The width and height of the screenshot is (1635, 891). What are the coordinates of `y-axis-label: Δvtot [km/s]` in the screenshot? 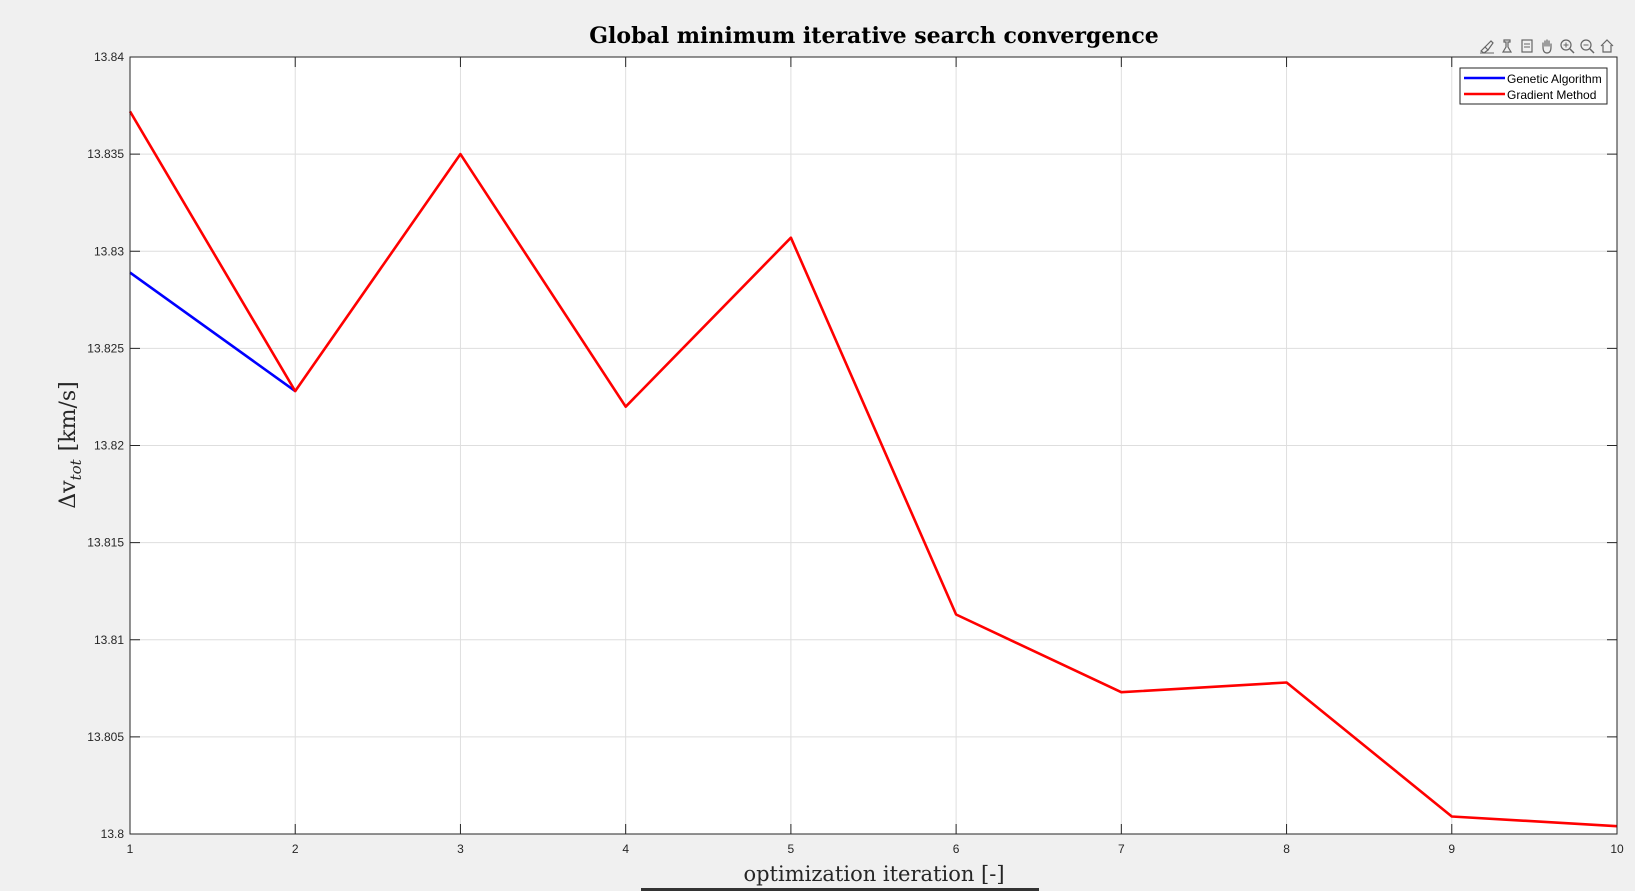 It's located at (70, 444).